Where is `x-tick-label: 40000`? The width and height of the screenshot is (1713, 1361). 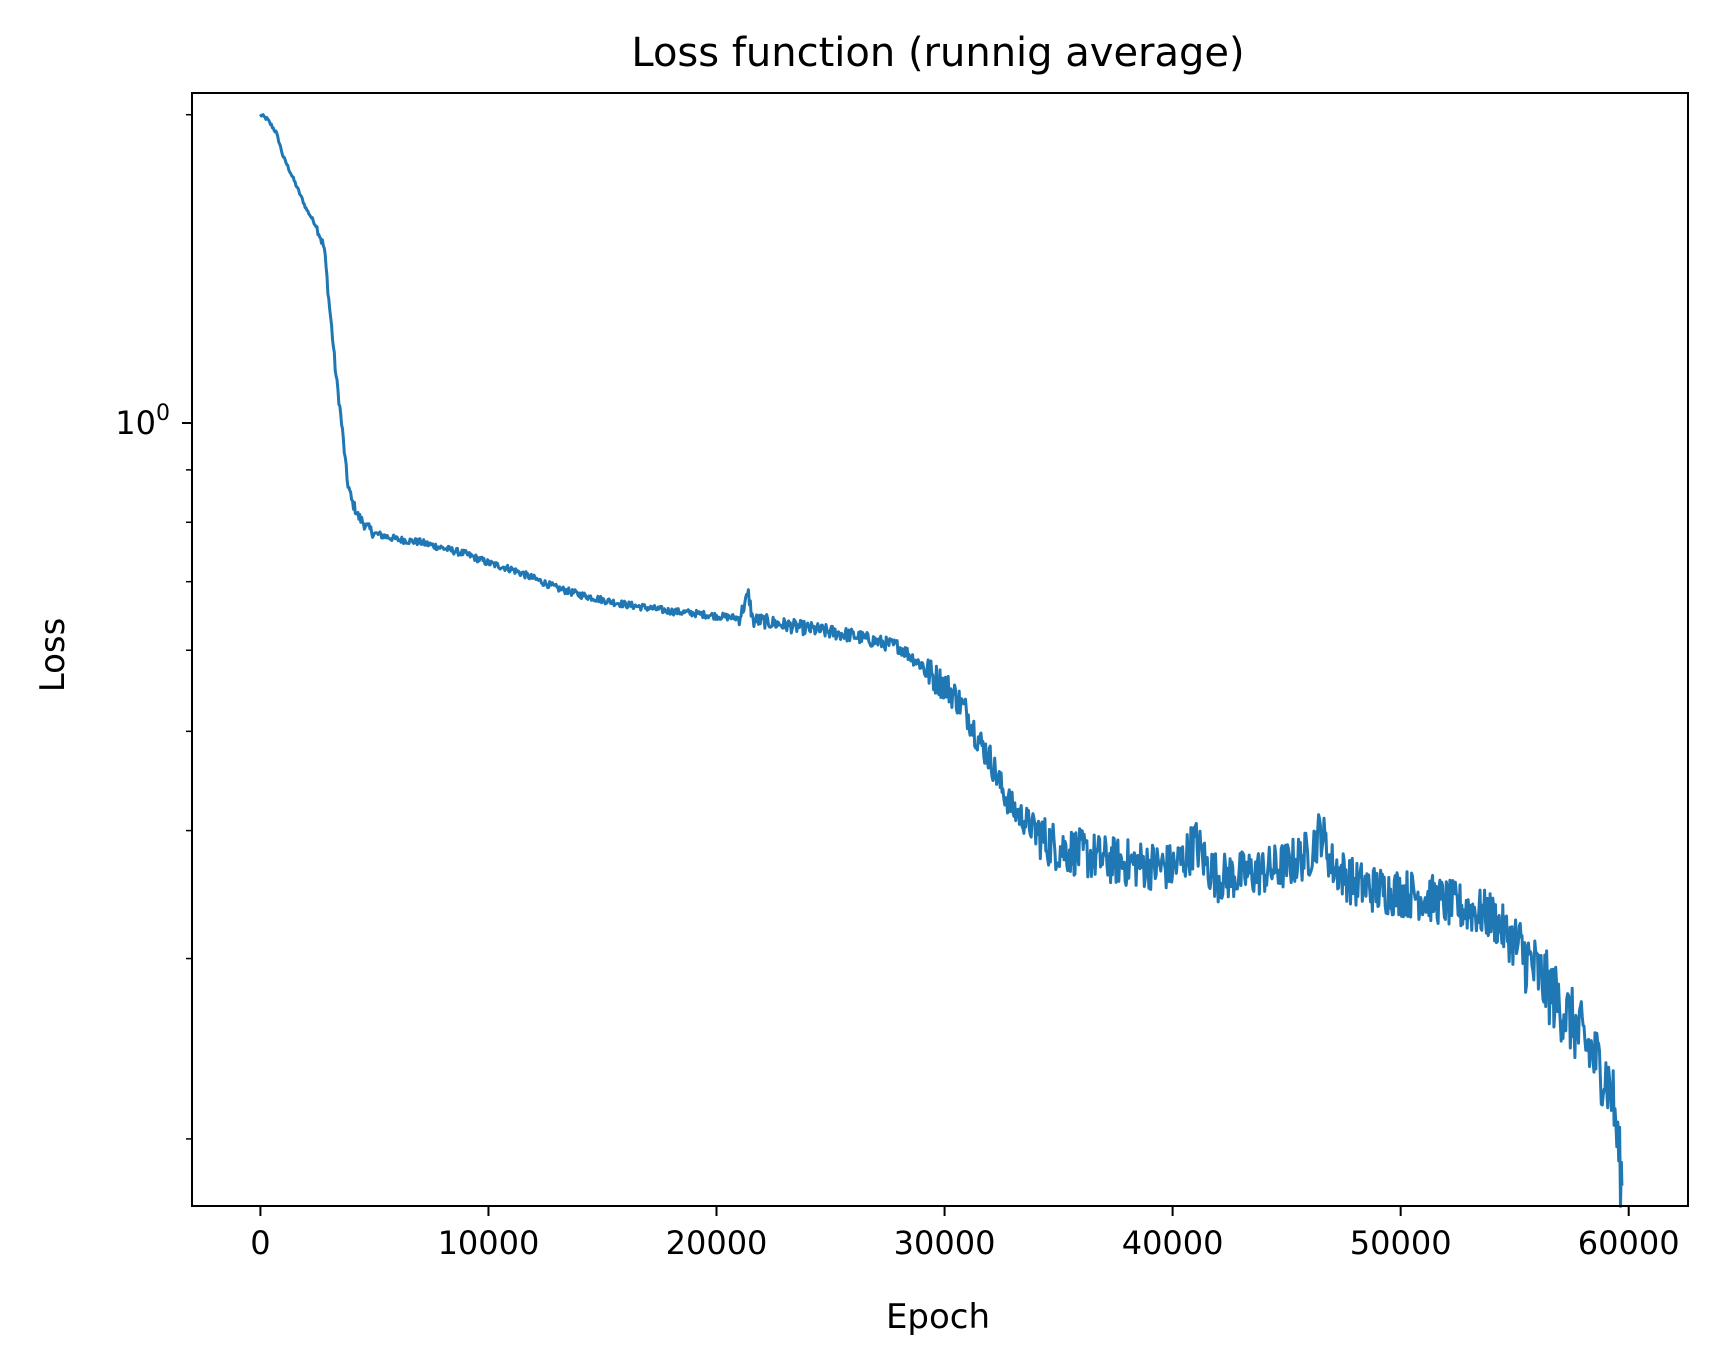 x-tick-label: 40000 is located at coordinates (1173, 1243).